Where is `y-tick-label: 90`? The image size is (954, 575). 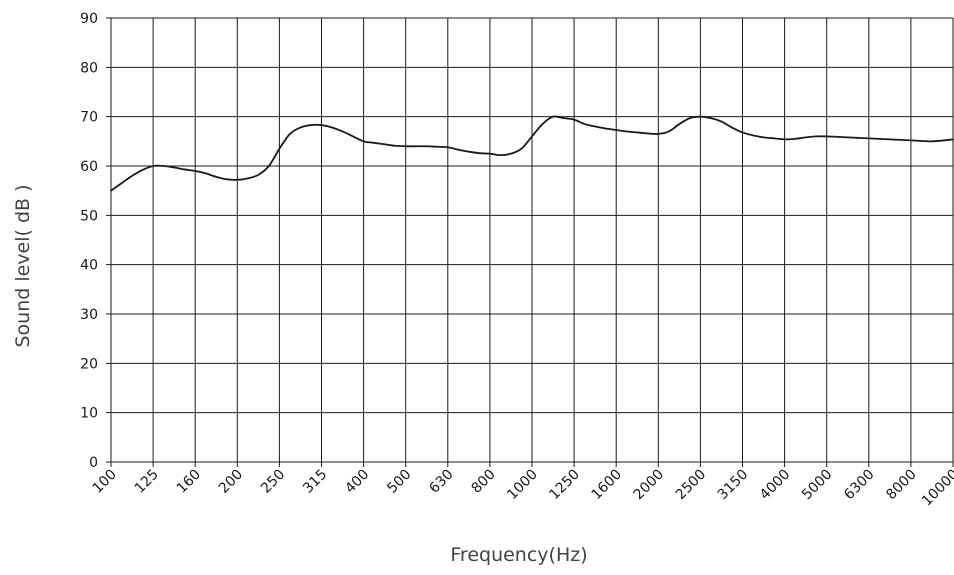
y-tick-label: 90 is located at coordinates (89, 19).